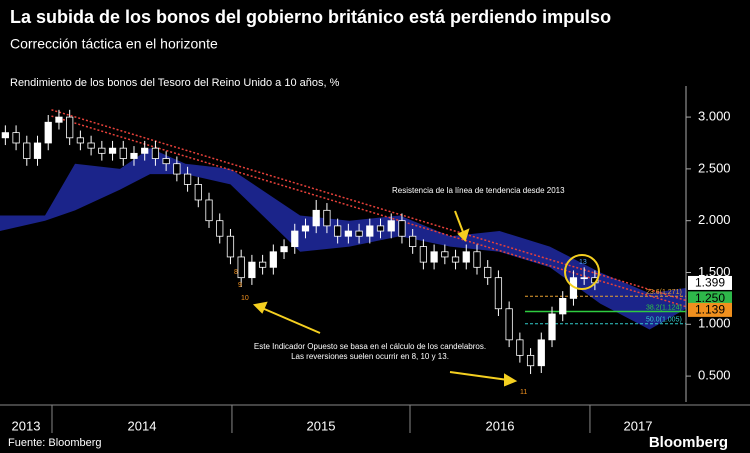  What do you see at coordinates (583, 262) in the screenshot?
I see `count-label: 13` at bounding box center [583, 262].